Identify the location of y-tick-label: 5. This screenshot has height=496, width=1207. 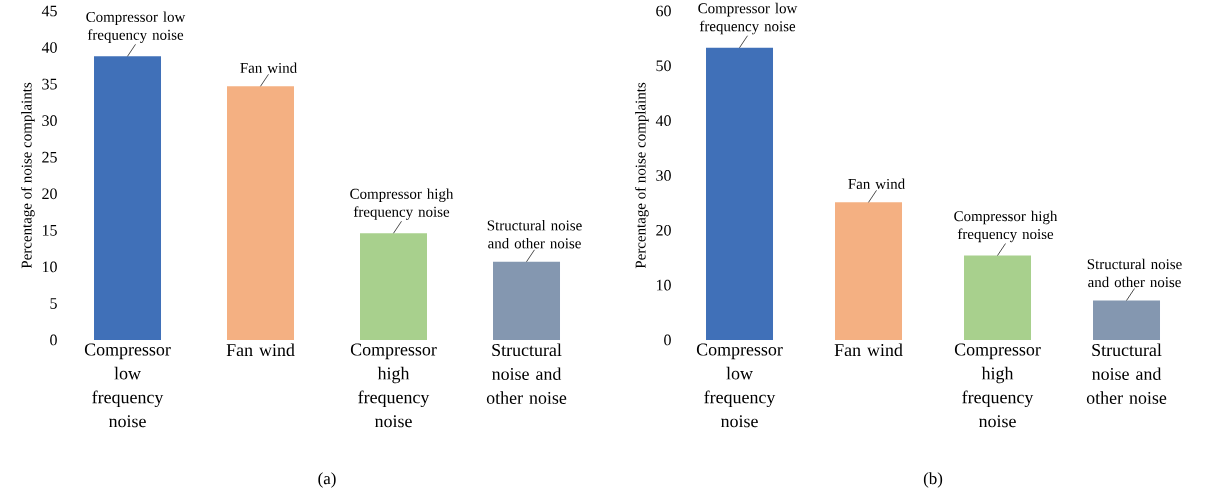
(53, 303).